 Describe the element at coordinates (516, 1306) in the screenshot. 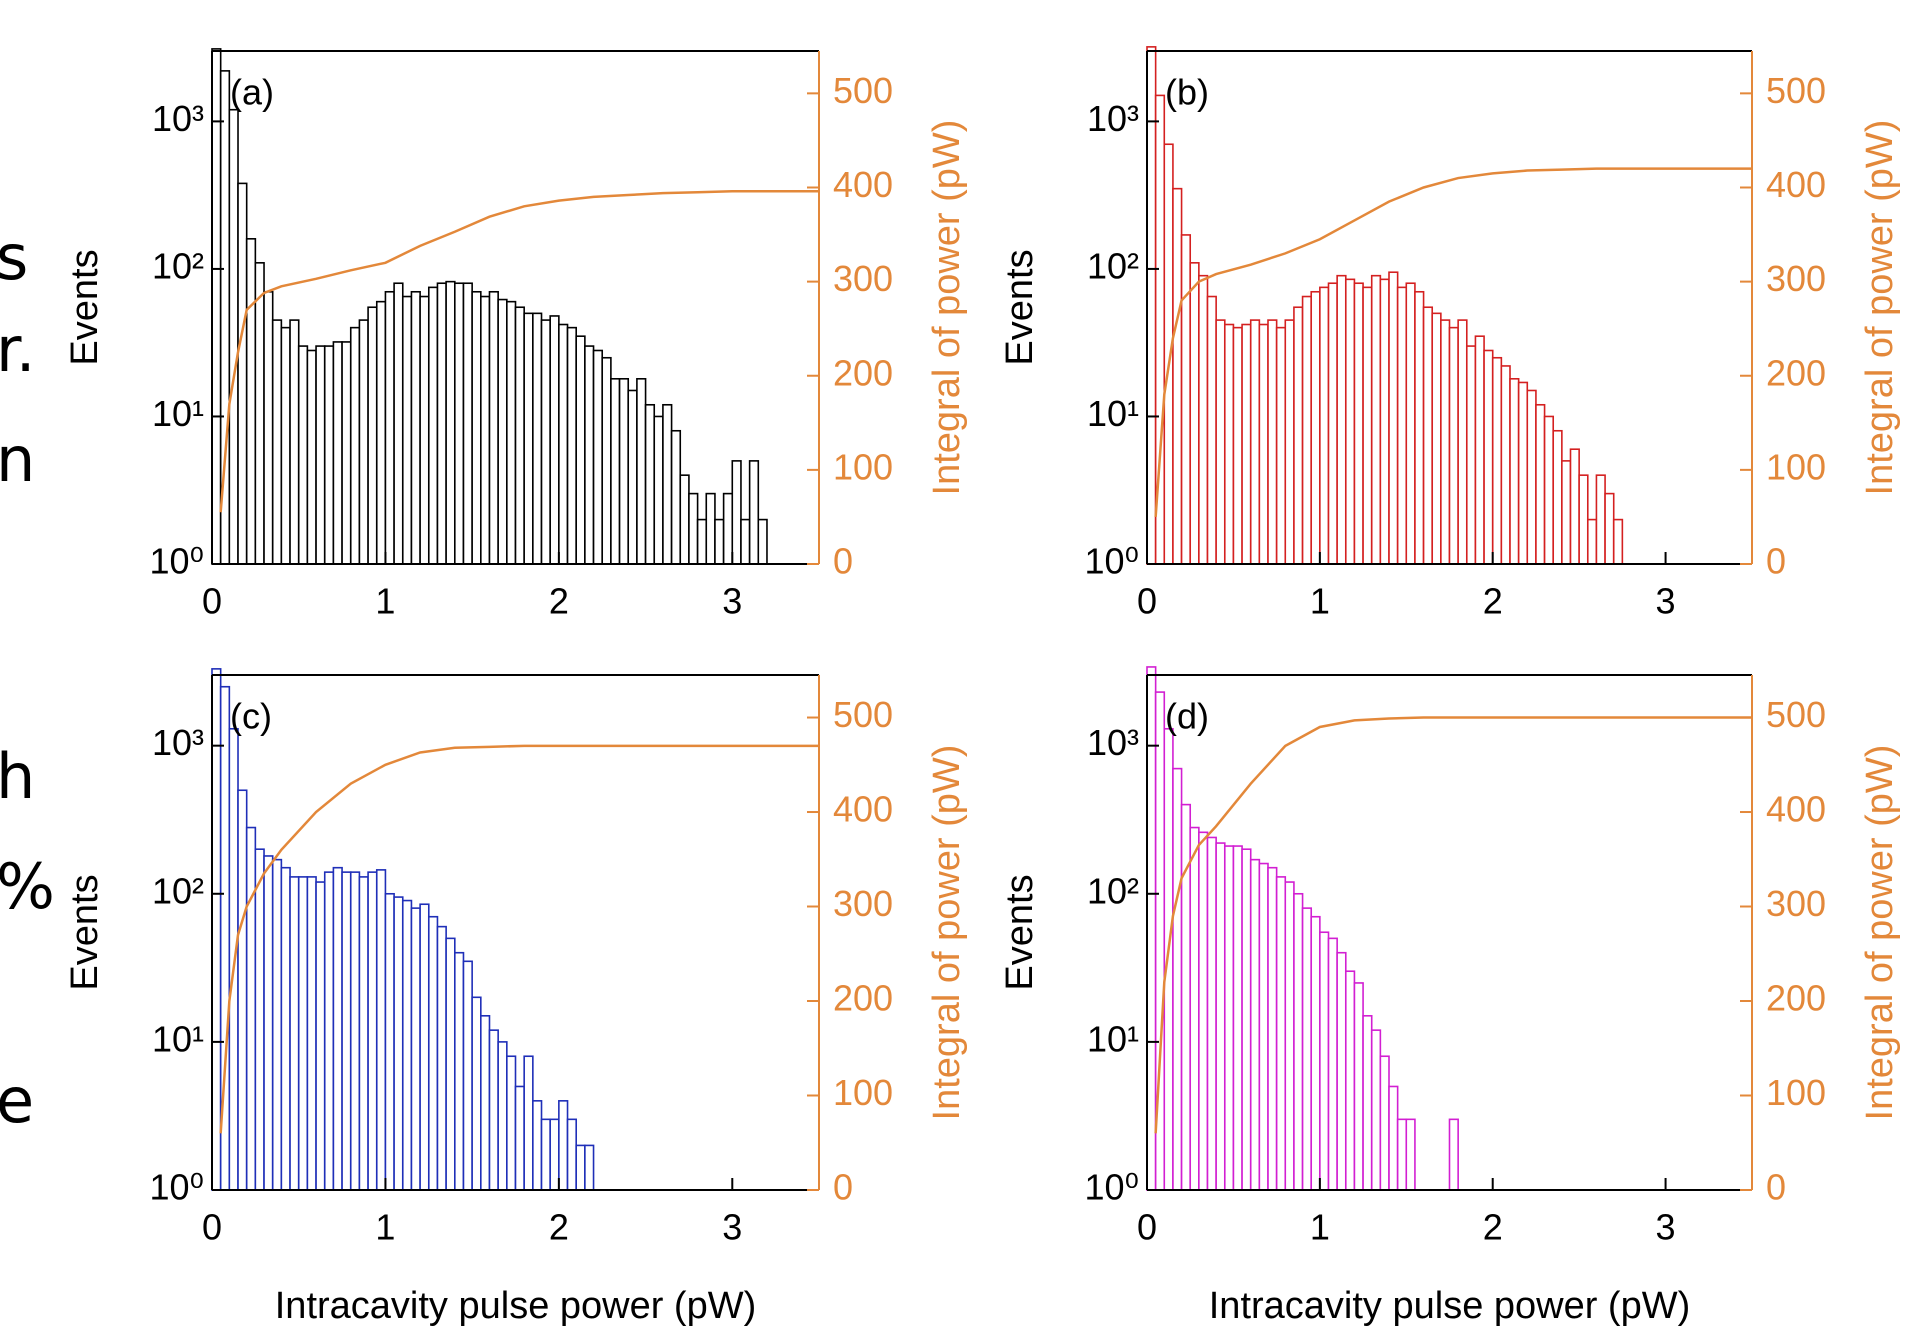

I see `x-axis-label: Intracavity pulse power (pW)` at that location.